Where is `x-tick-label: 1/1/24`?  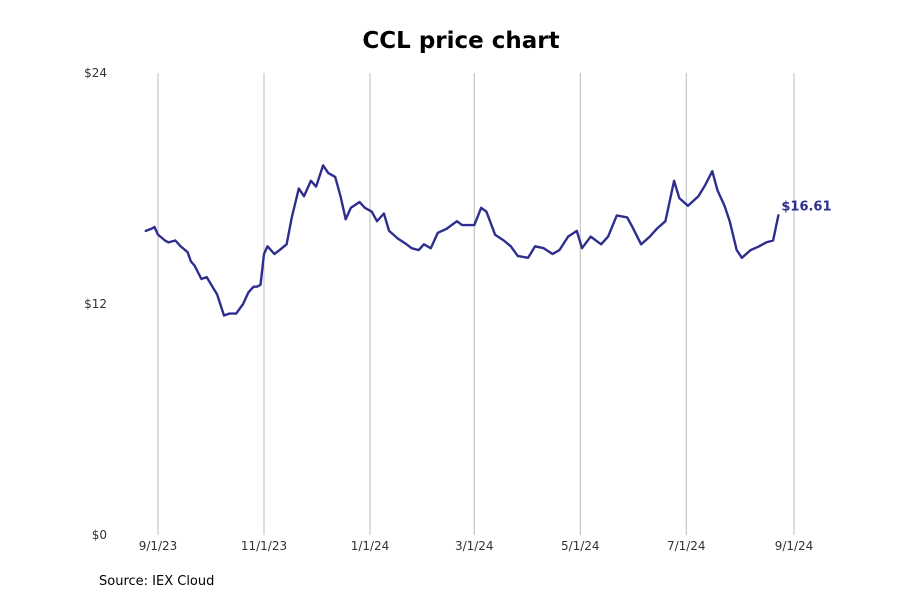
x-tick-label: 1/1/24 is located at coordinates (370, 546).